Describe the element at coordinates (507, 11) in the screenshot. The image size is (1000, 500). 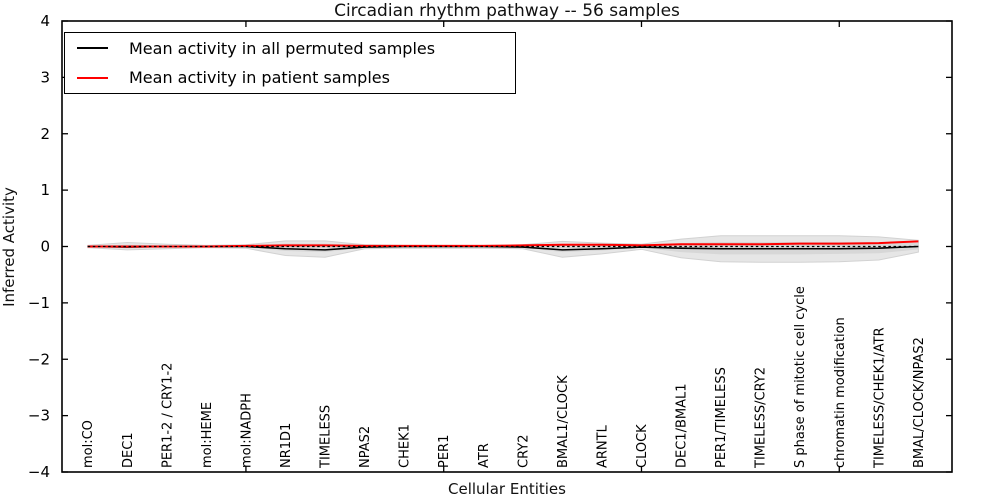
I see `chart-title: Circadian rhythm pathway -- 56 samples` at that location.